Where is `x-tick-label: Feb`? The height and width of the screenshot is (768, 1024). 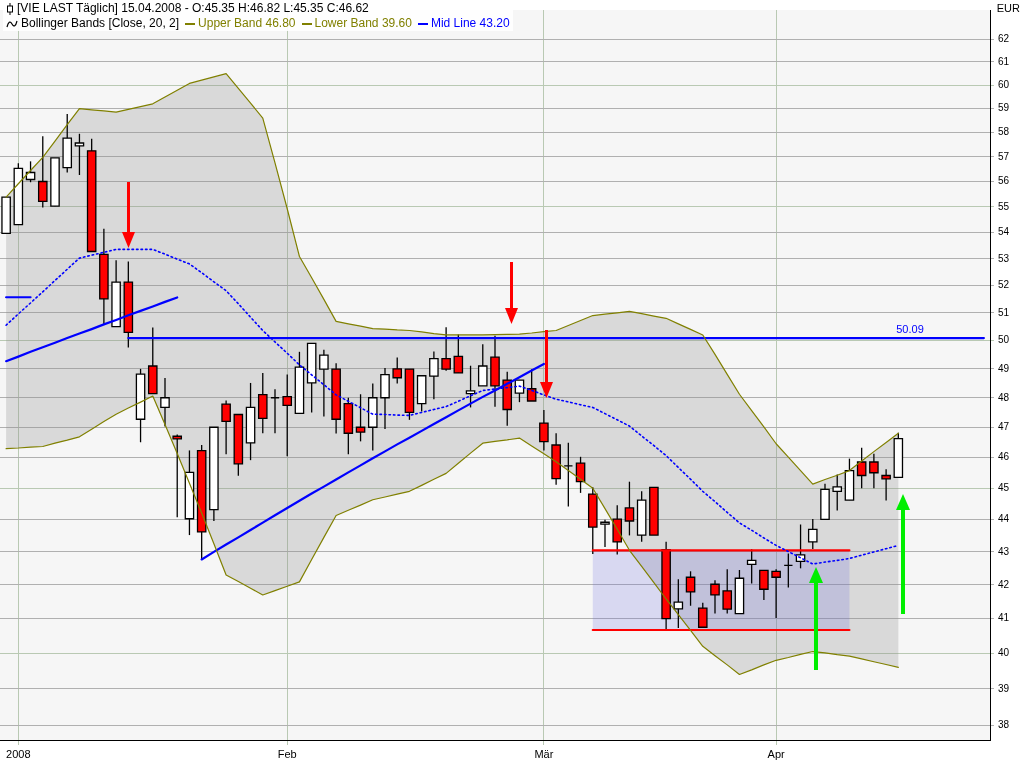 x-tick-label: Feb is located at coordinates (287, 753).